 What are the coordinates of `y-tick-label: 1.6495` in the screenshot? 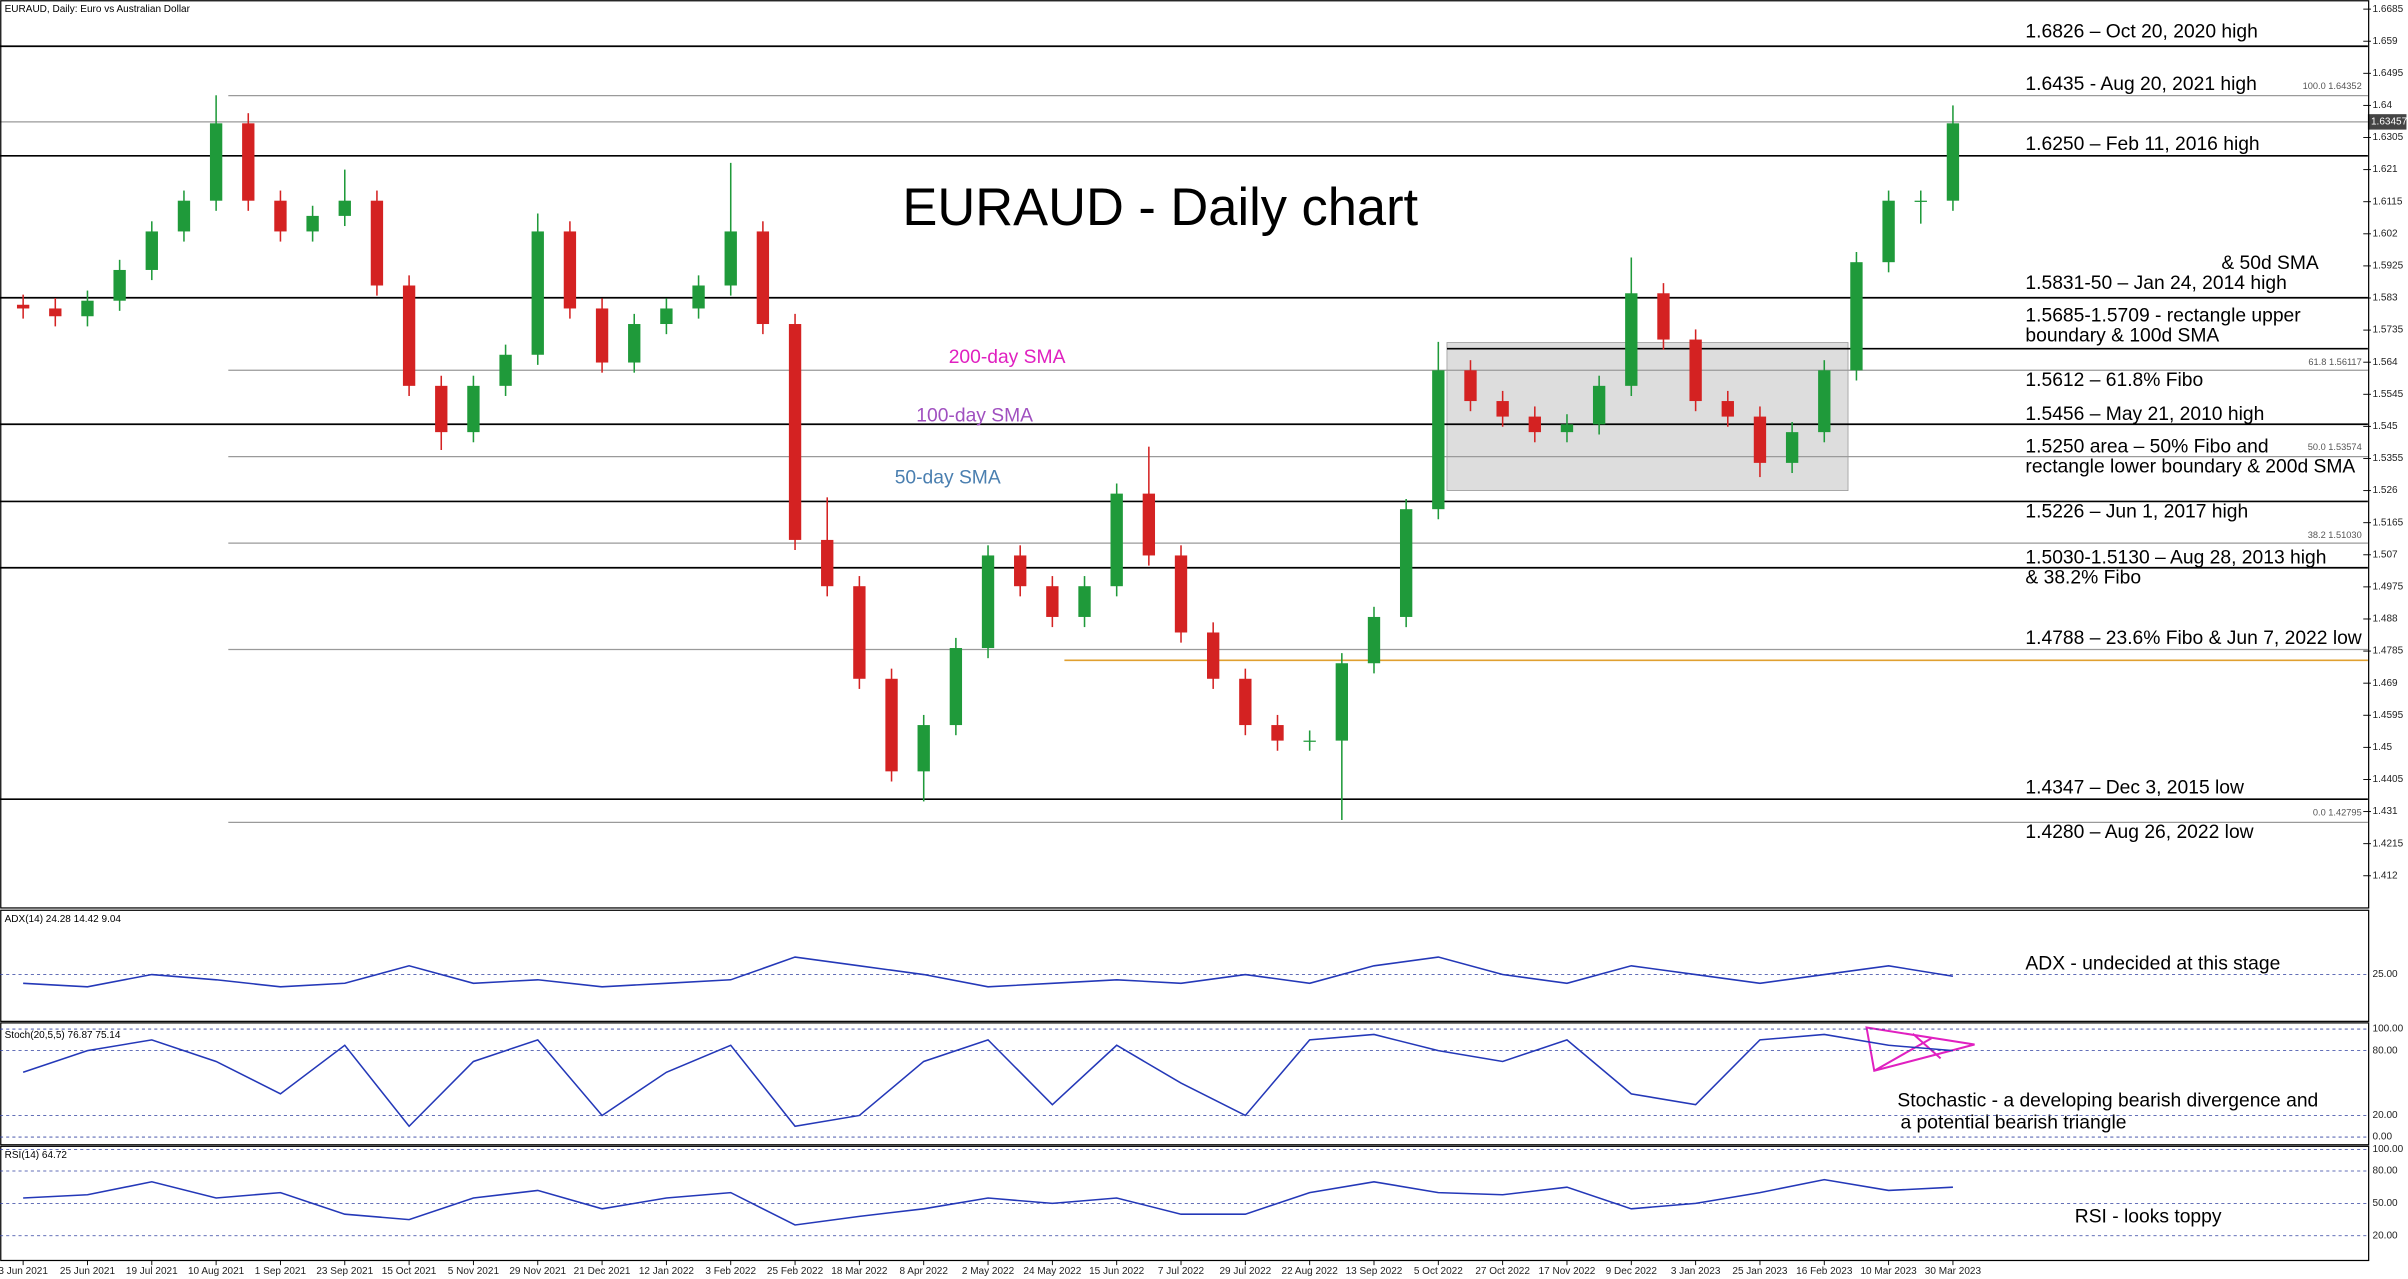 It's located at (2388, 73).